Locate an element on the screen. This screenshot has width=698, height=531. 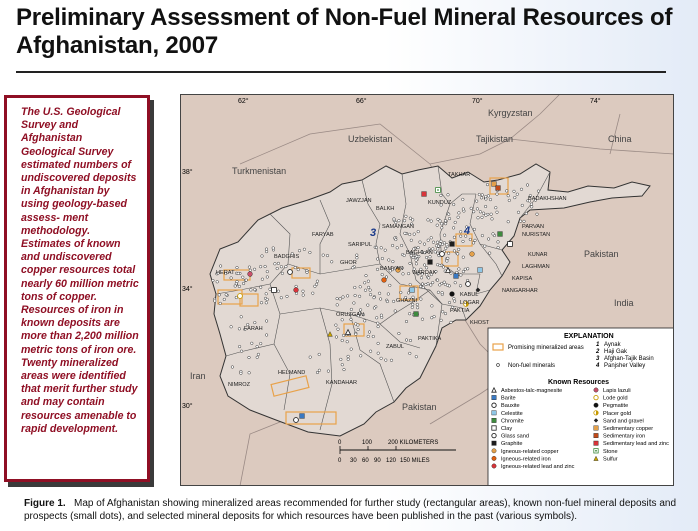
legend-known-item: Igneous-related lead and zinc is located at coordinates (538, 467).